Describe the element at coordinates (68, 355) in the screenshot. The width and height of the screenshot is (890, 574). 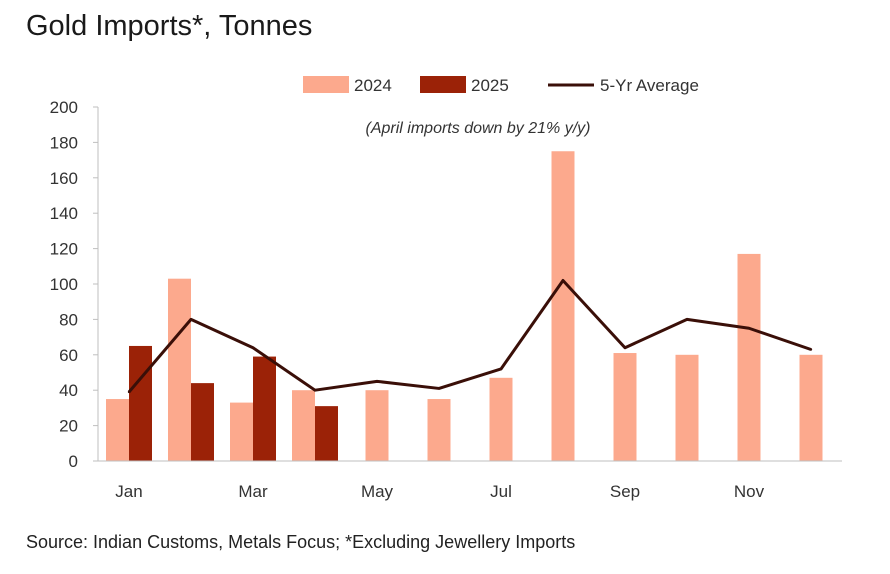
I see `y-tick-label: 60` at that location.